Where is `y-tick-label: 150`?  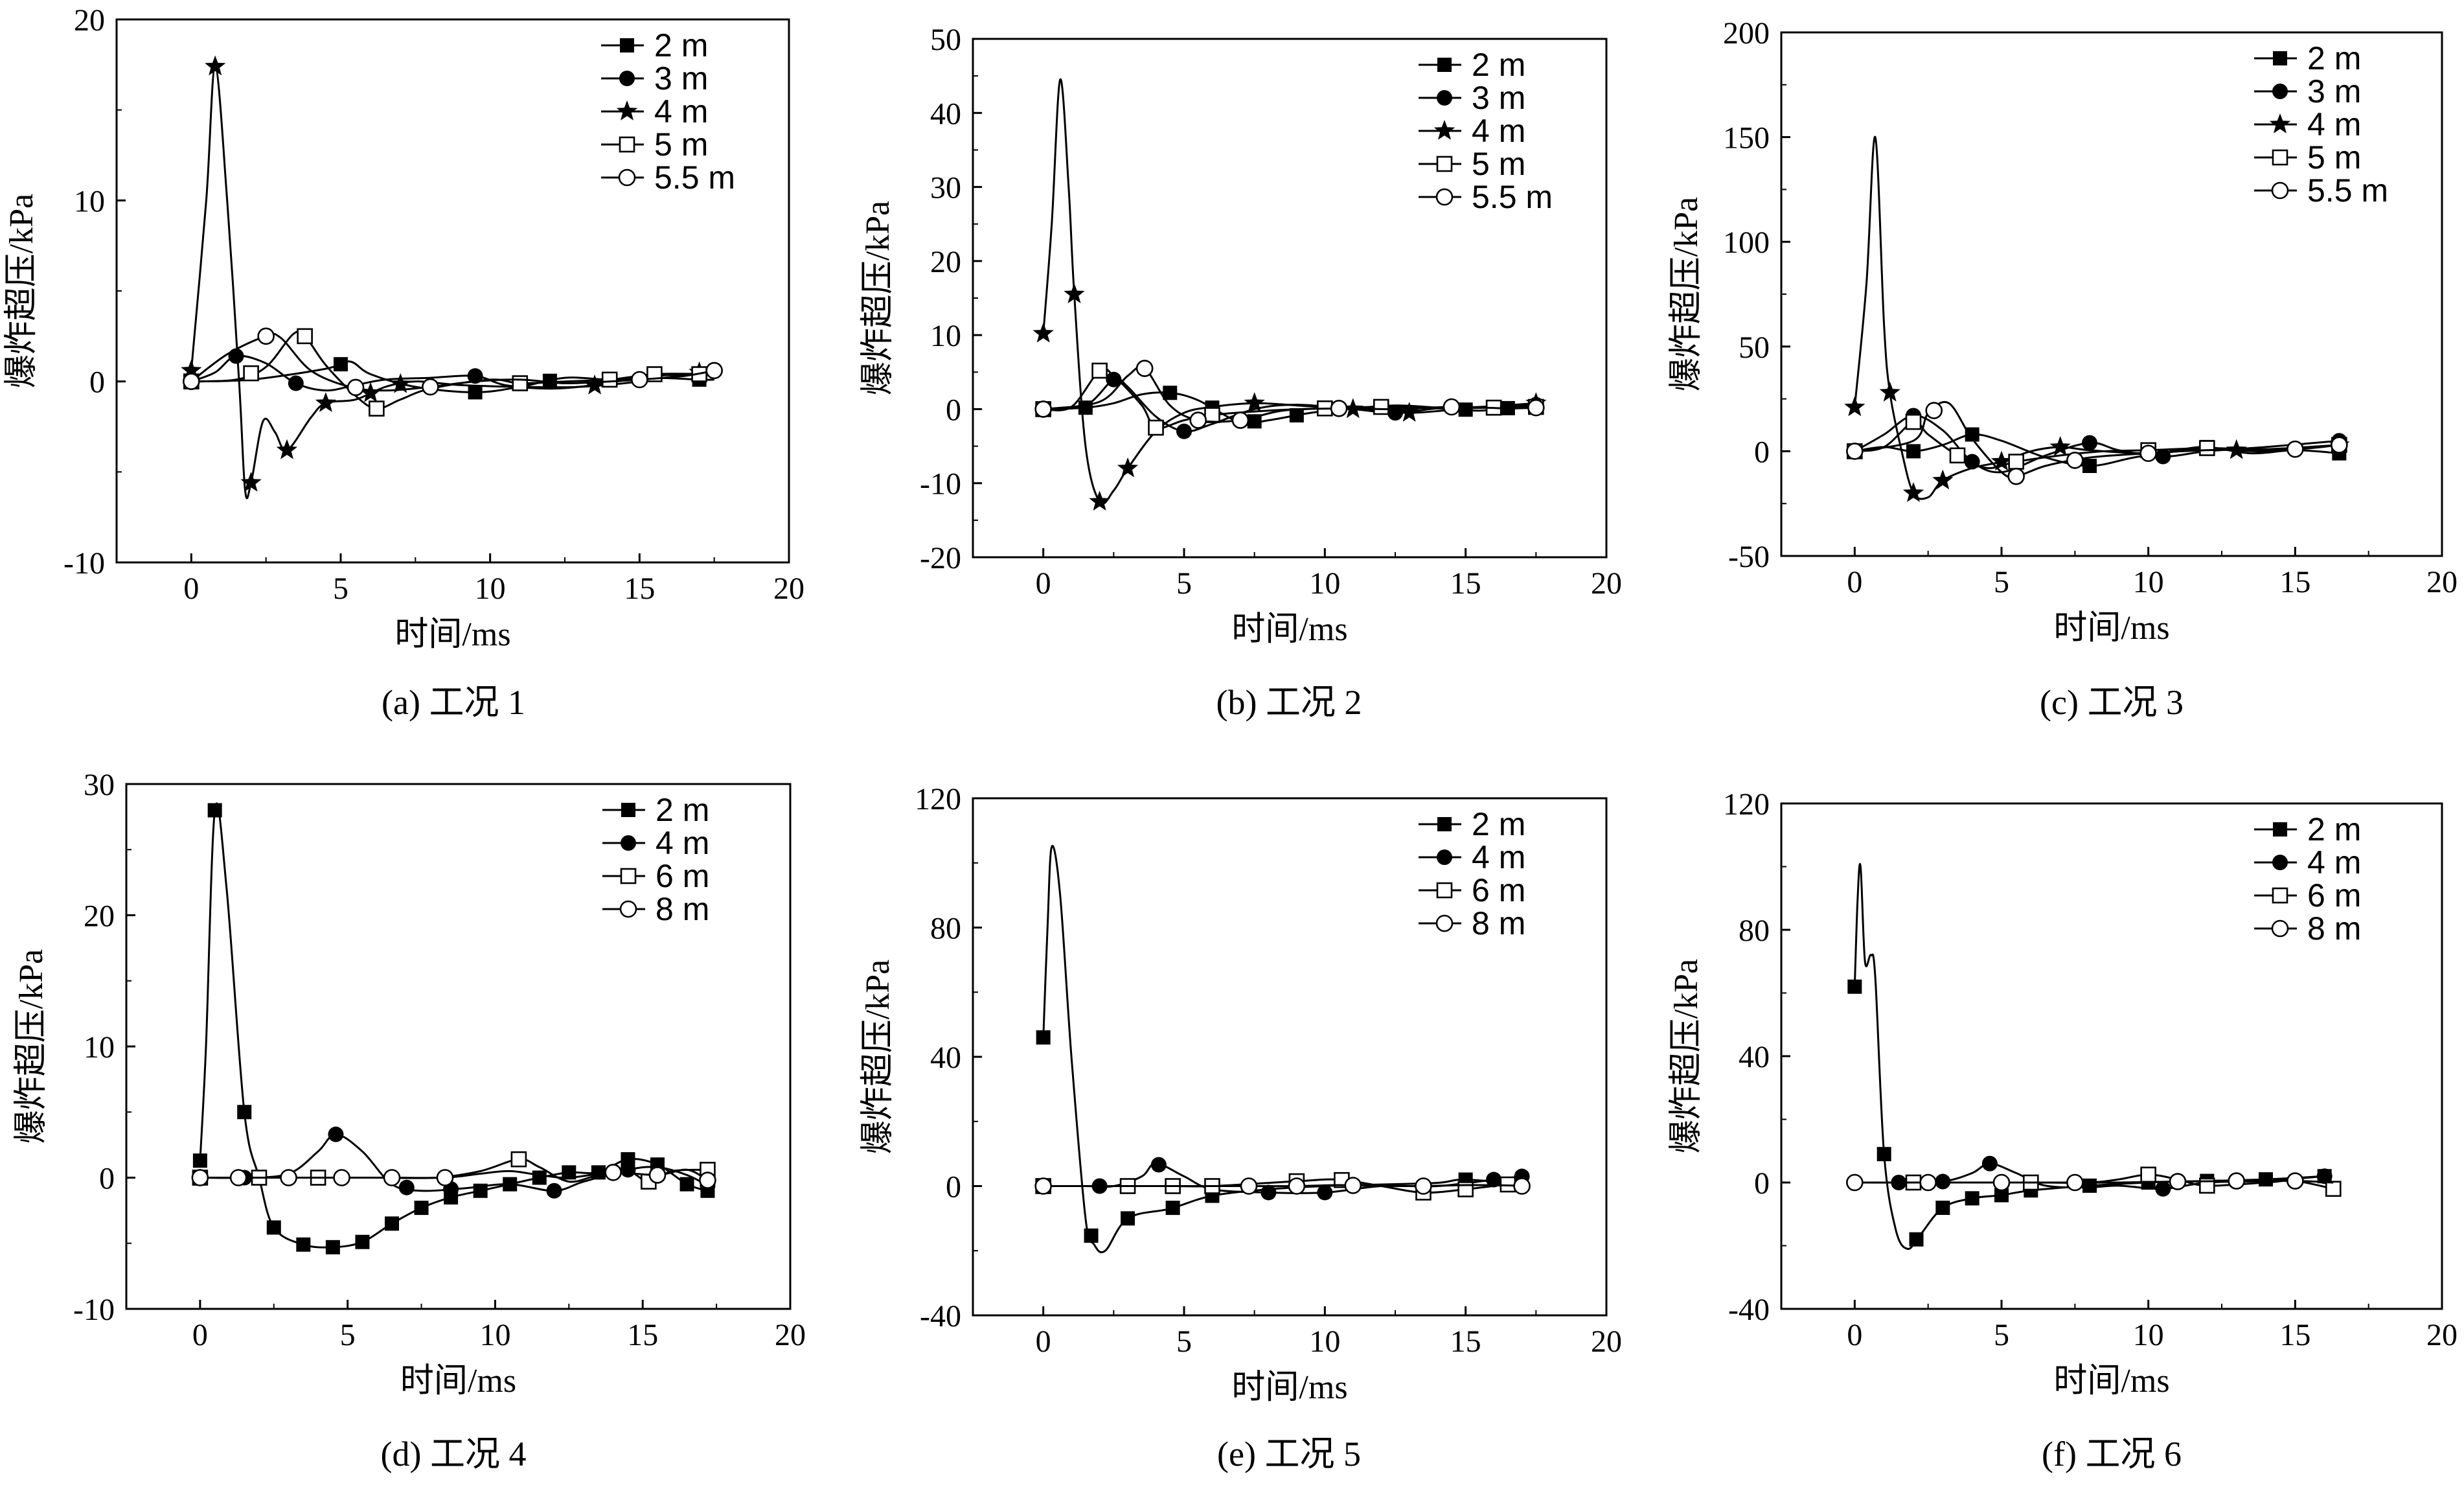 y-tick-label: 150 is located at coordinates (1746, 138).